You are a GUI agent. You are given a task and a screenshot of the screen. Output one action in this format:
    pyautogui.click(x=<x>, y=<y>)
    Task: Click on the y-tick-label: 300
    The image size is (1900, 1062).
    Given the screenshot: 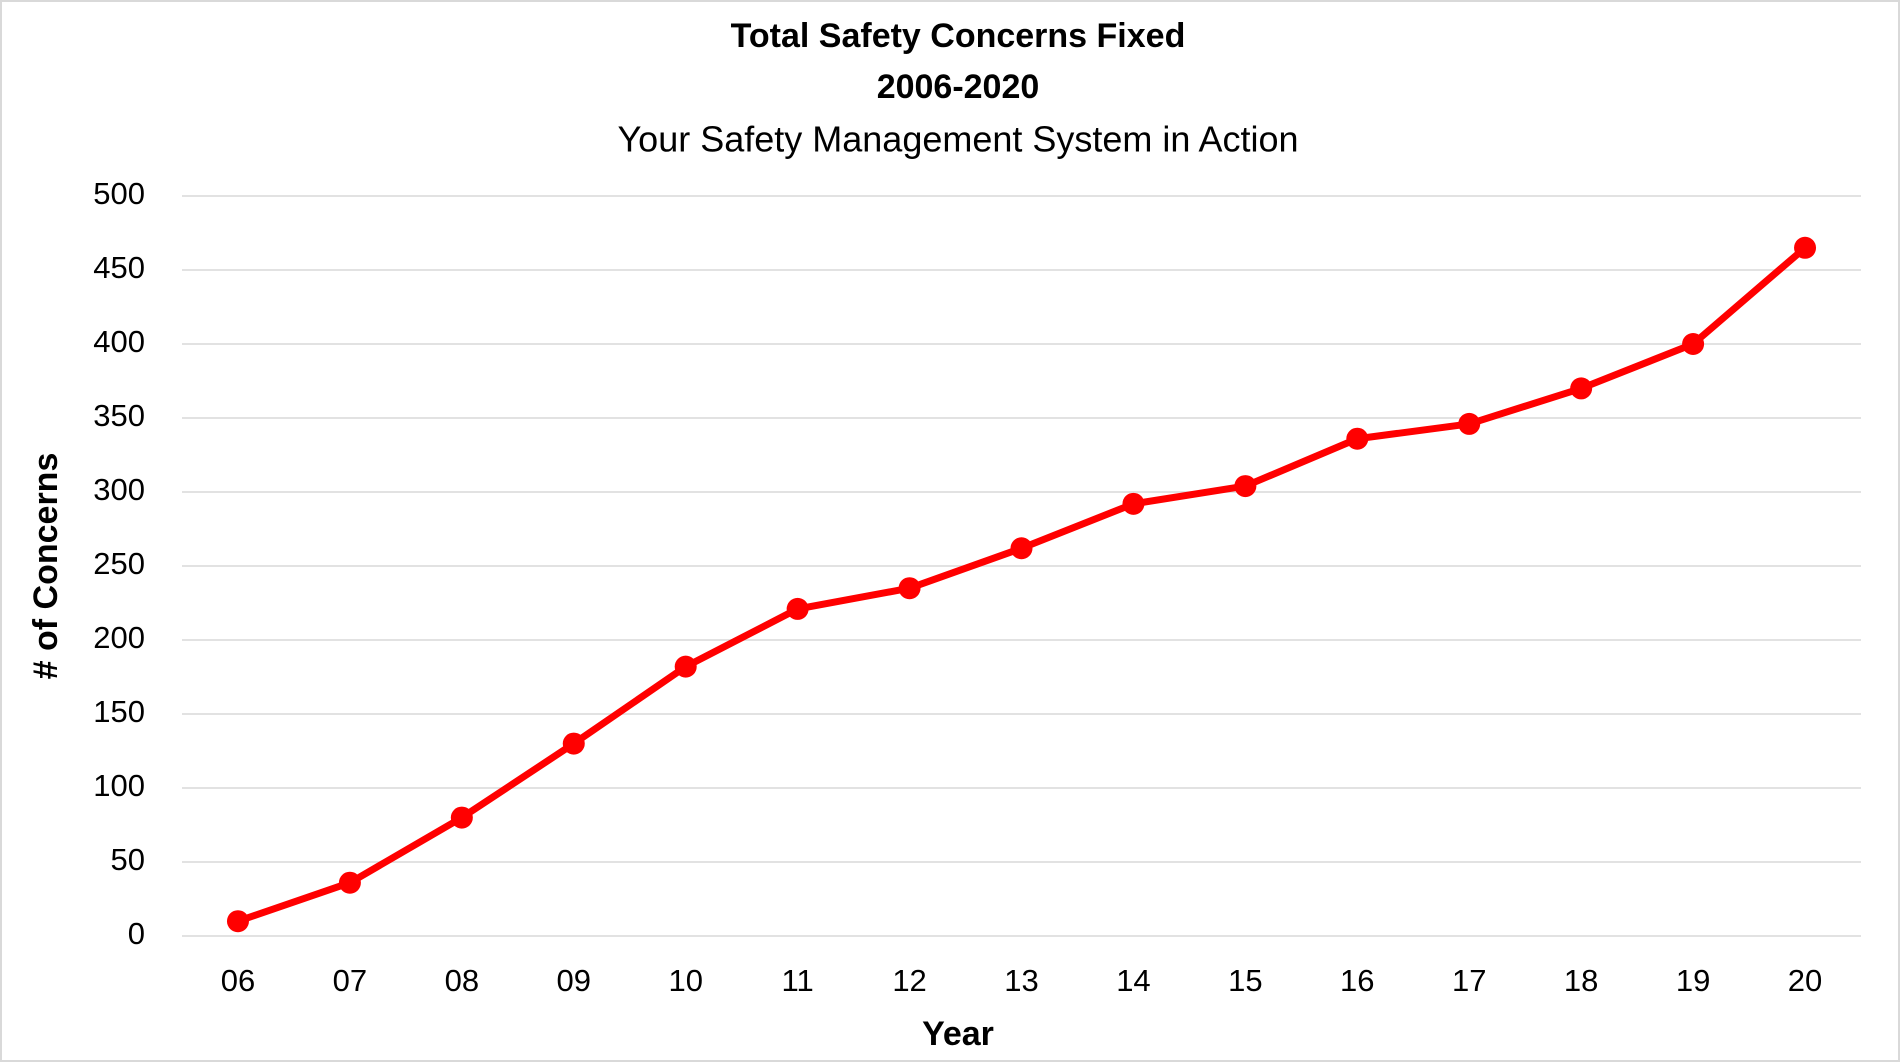 What is the action you would take?
    pyautogui.click(x=119, y=489)
    